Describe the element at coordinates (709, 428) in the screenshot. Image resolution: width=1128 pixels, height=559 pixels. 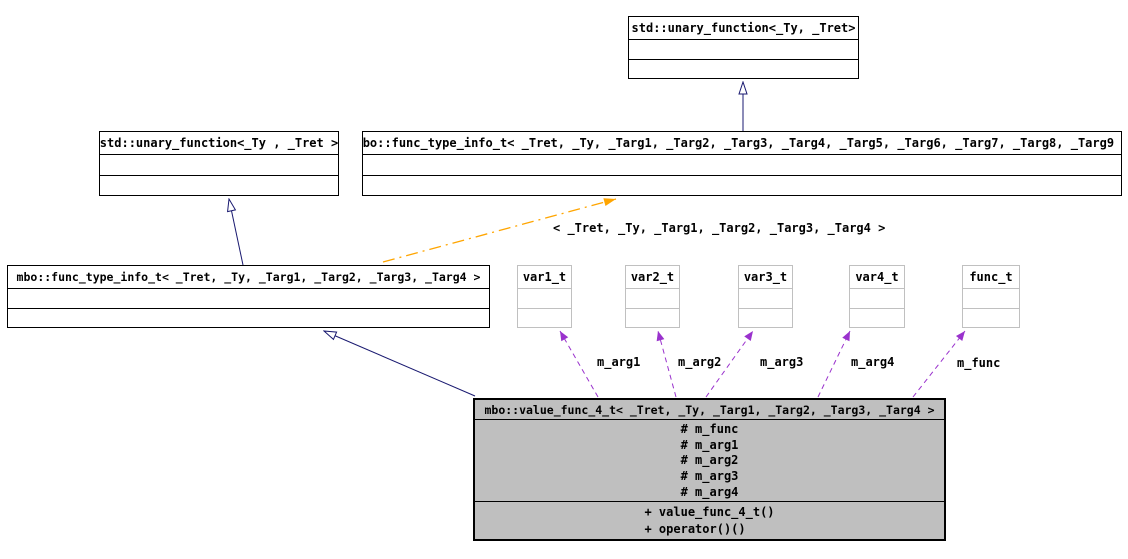
I see `attribute-m-func: # m_func` at that location.